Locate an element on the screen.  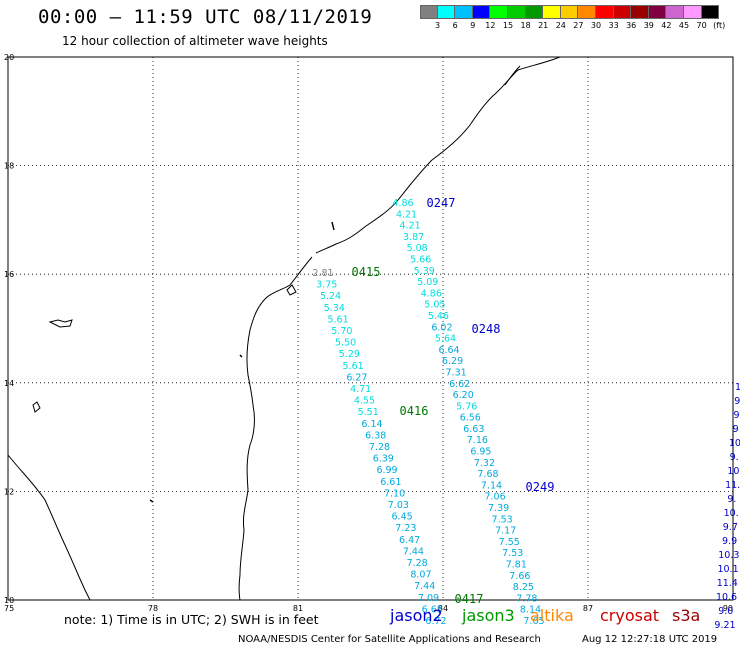
swh-value: 7.81 is located at coordinates (516, 565).